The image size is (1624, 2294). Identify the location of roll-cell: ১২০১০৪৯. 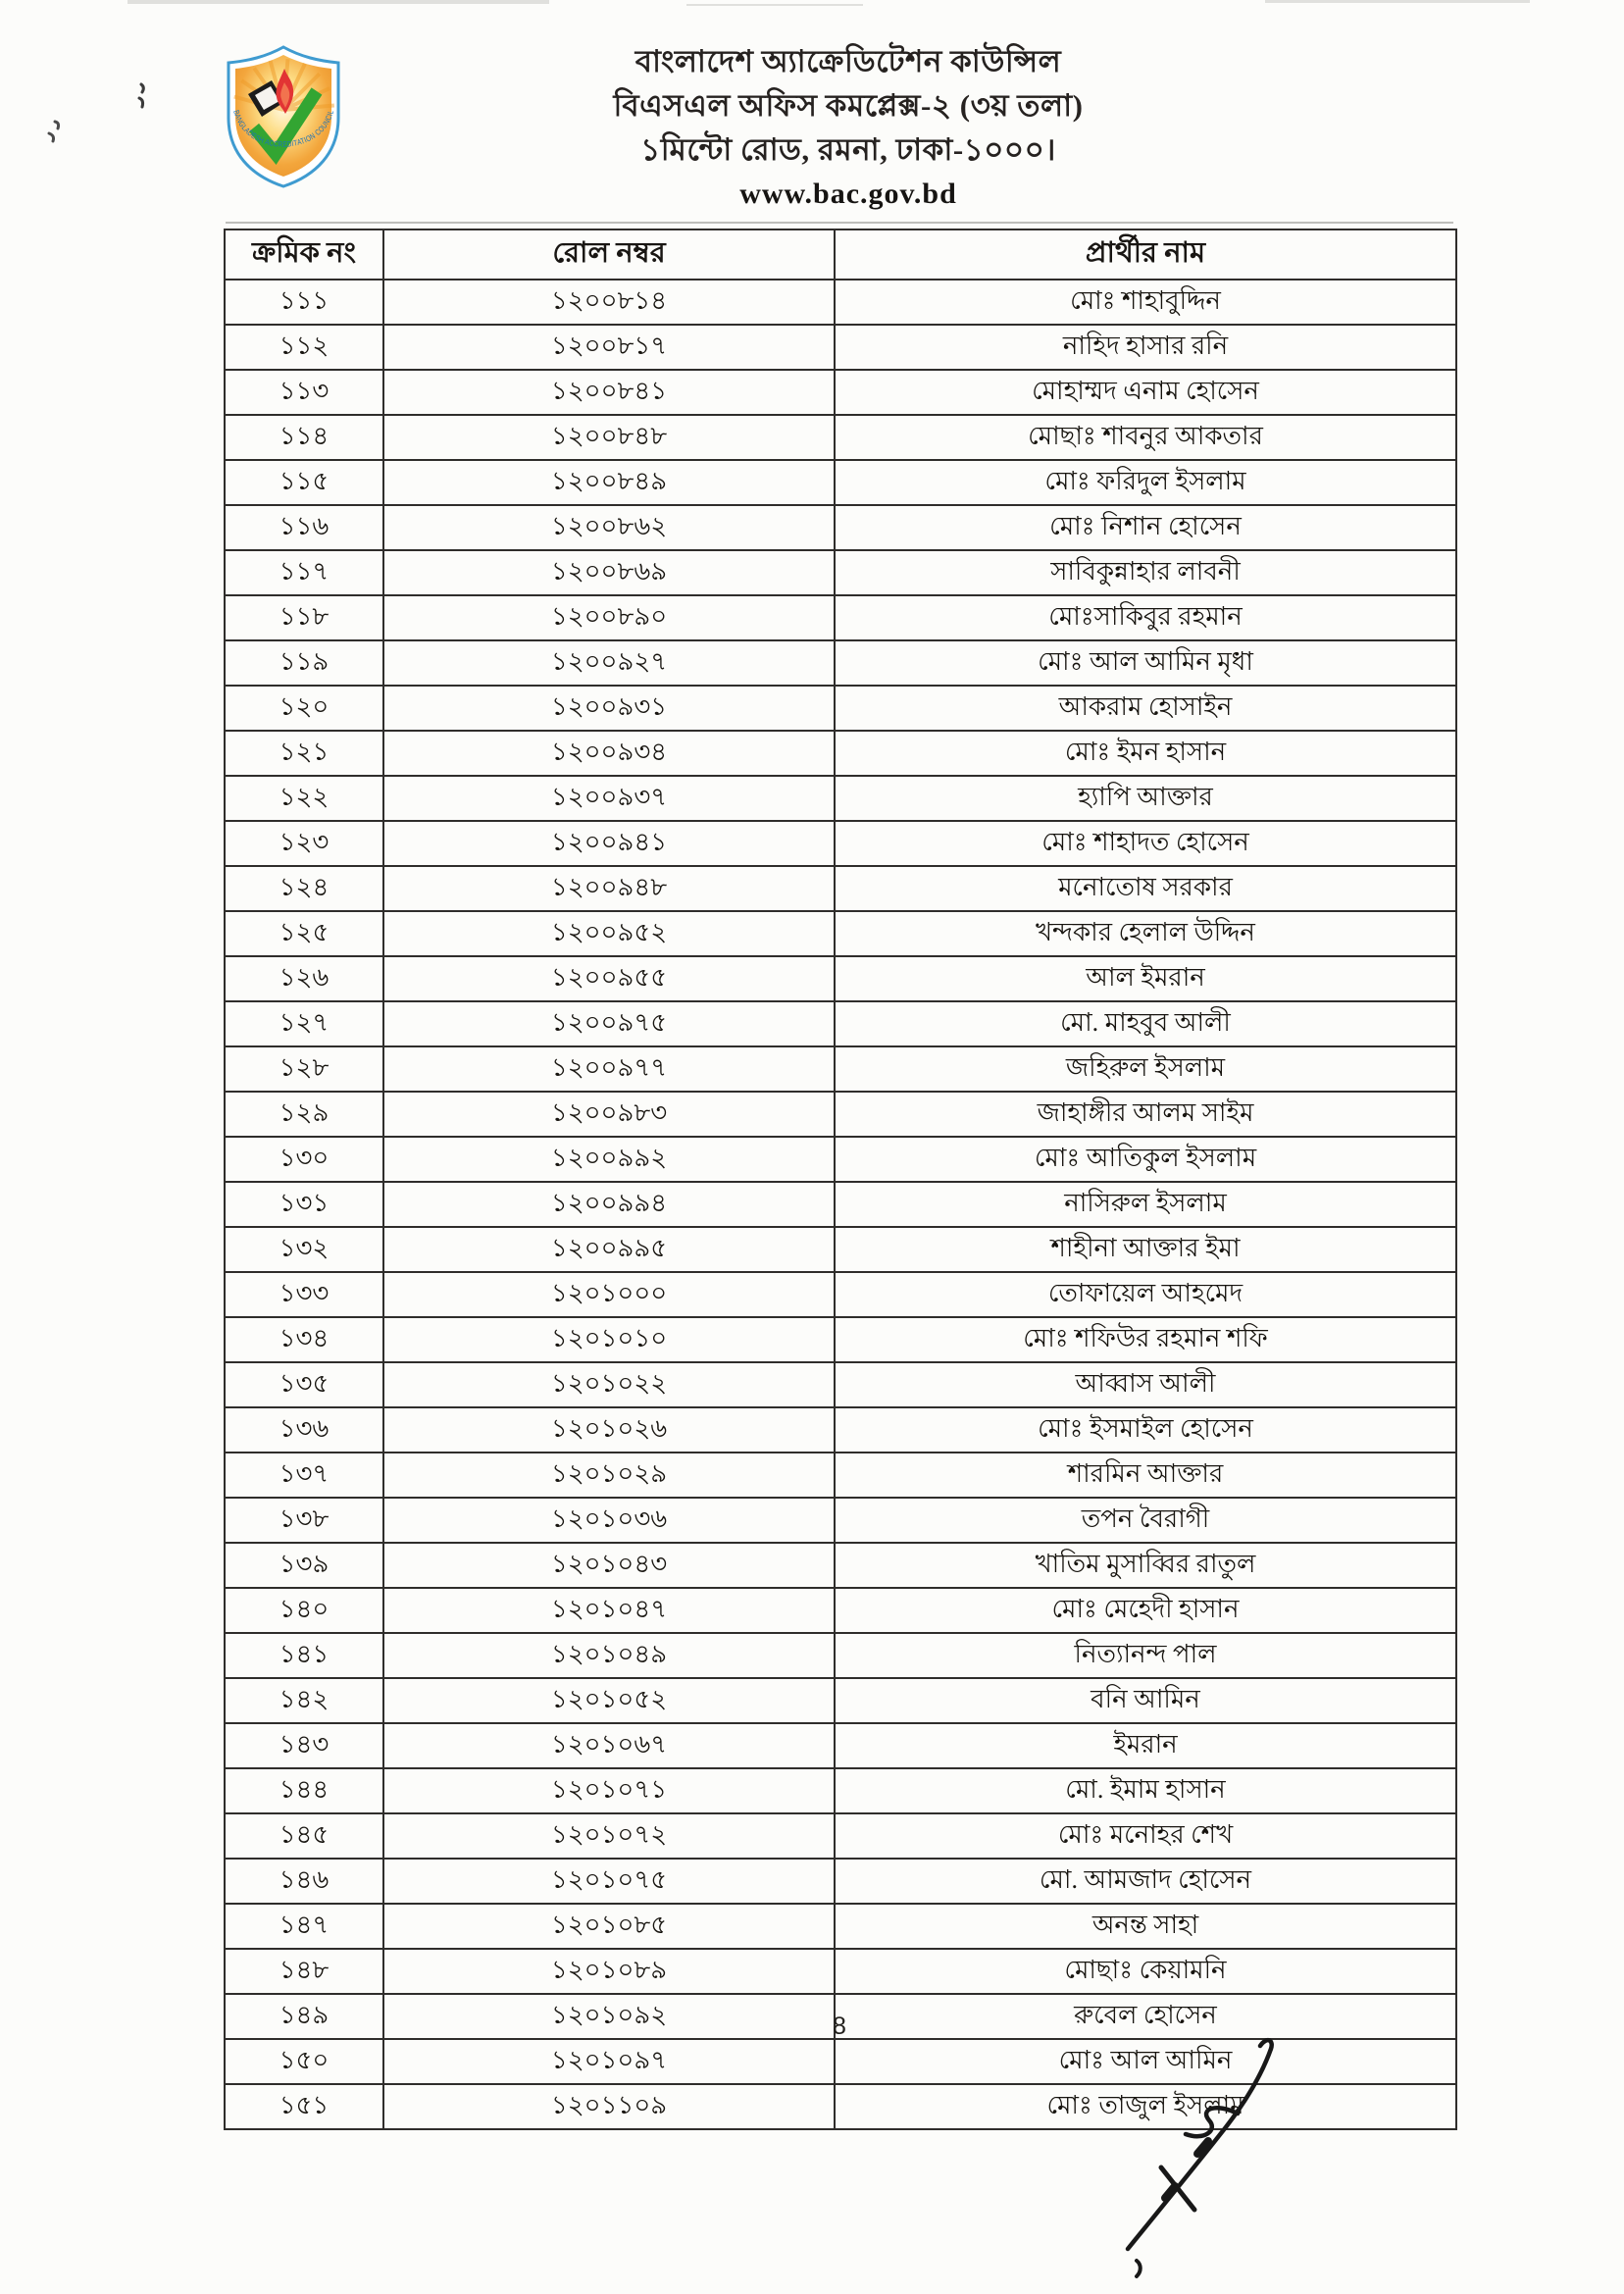
(609, 1655).